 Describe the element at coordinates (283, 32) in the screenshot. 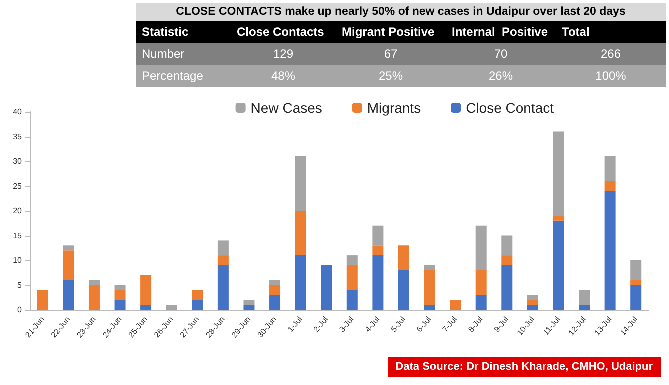

I see `text: Close Contacts` at that location.